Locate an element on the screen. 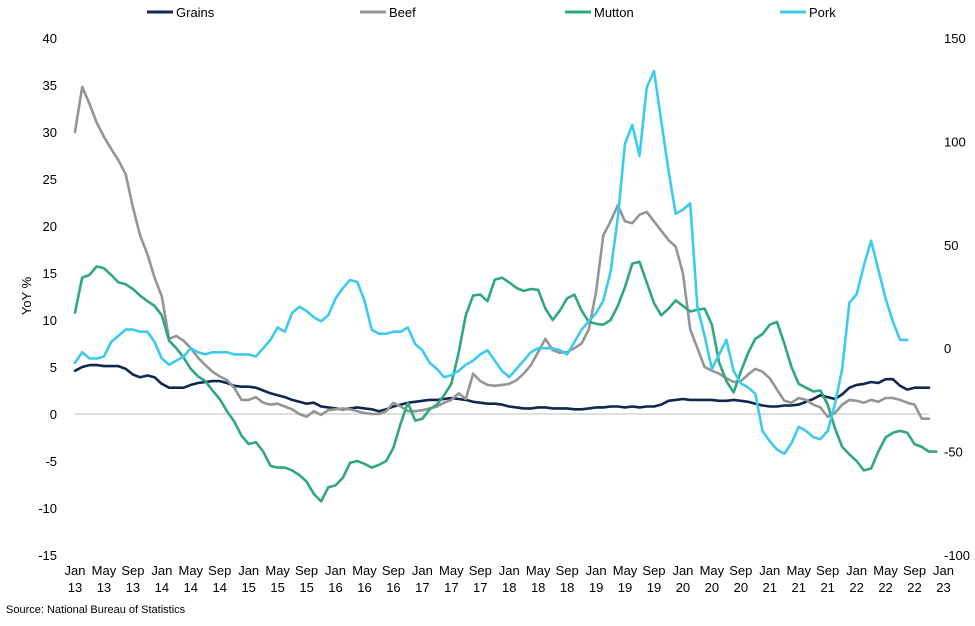  y-tick-label: -10 is located at coordinates (47, 508).